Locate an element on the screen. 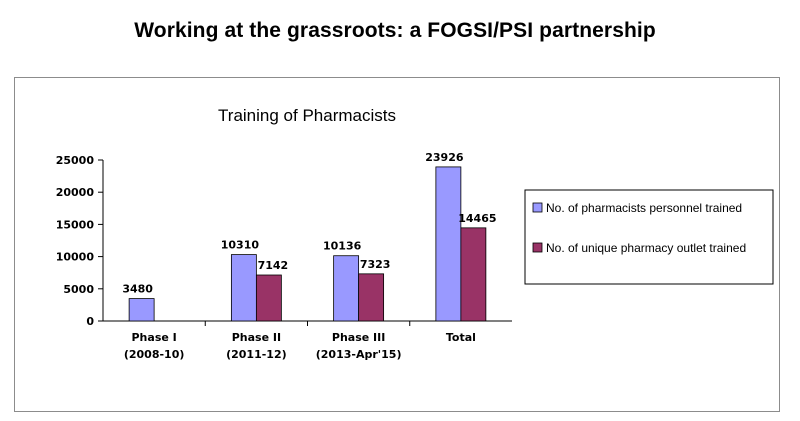 The width and height of the screenshot is (800, 421). y-tick-label: 0 is located at coordinates (90, 321).